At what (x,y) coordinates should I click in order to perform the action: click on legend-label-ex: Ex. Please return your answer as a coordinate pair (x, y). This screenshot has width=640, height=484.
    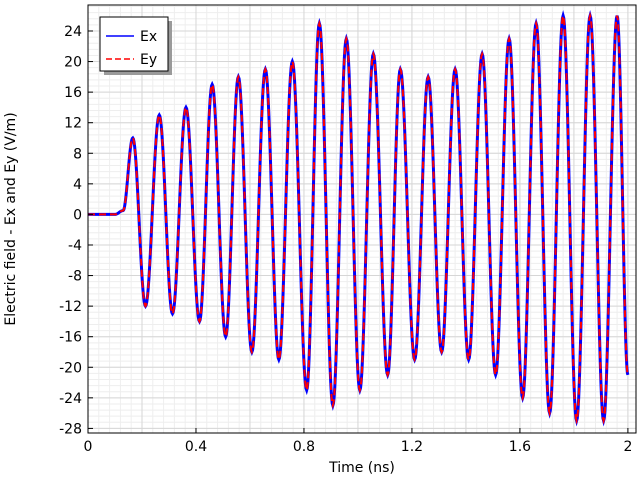
    Looking at the image, I should click on (148, 37).